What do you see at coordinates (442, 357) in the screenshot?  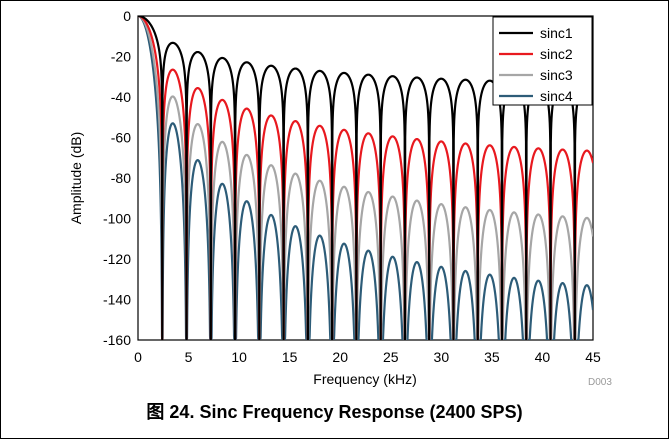 I see `x-tick-label: 30` at bounding box center [442, 357].